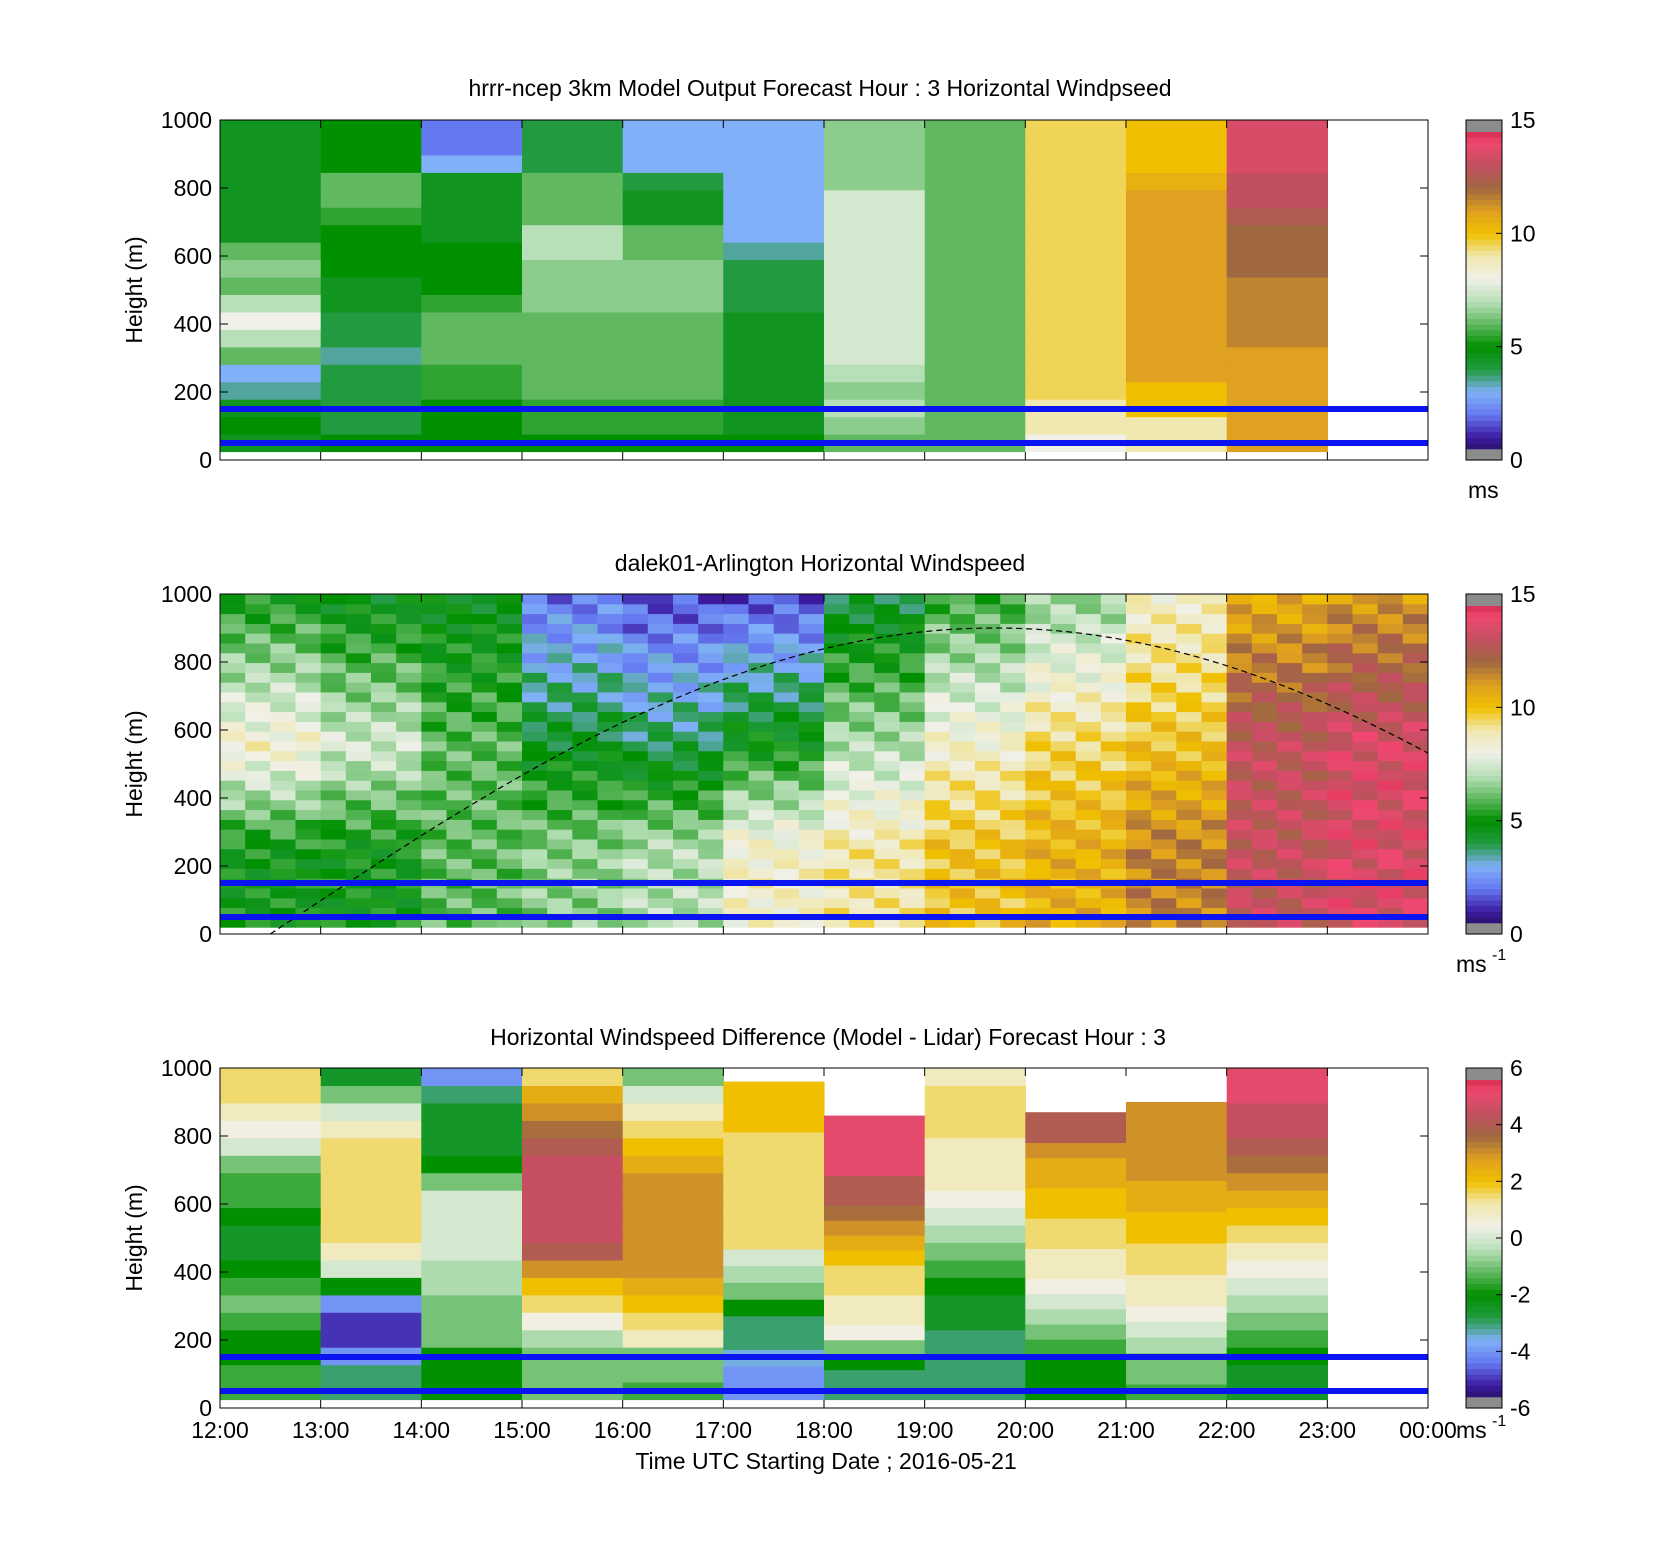 Image resolution: width=1680 pixels, height=1561 pixels. I want to click on colorbar-tick-label: 0, so click(1516, 934).